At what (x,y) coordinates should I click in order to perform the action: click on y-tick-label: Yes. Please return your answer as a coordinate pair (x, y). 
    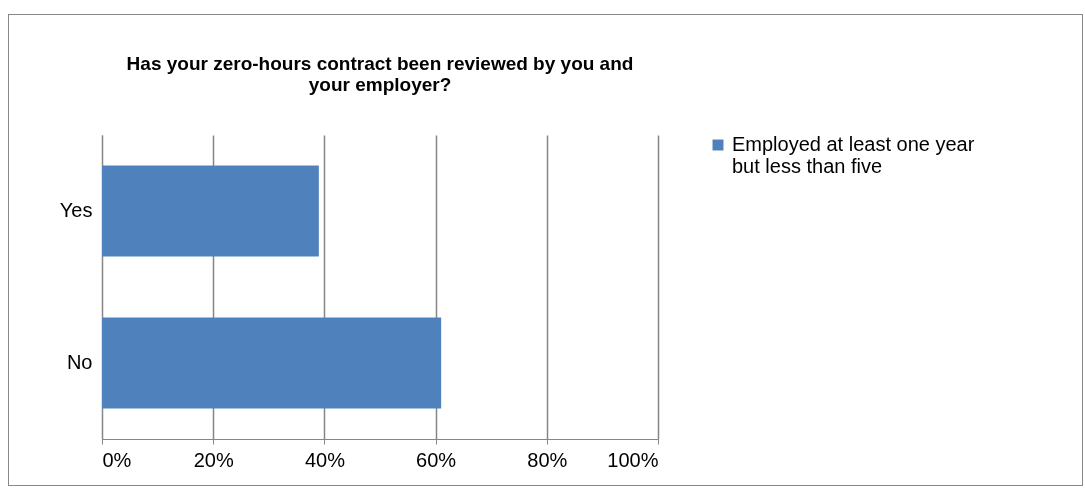
    Looking at the image, I should click on (76, 210).